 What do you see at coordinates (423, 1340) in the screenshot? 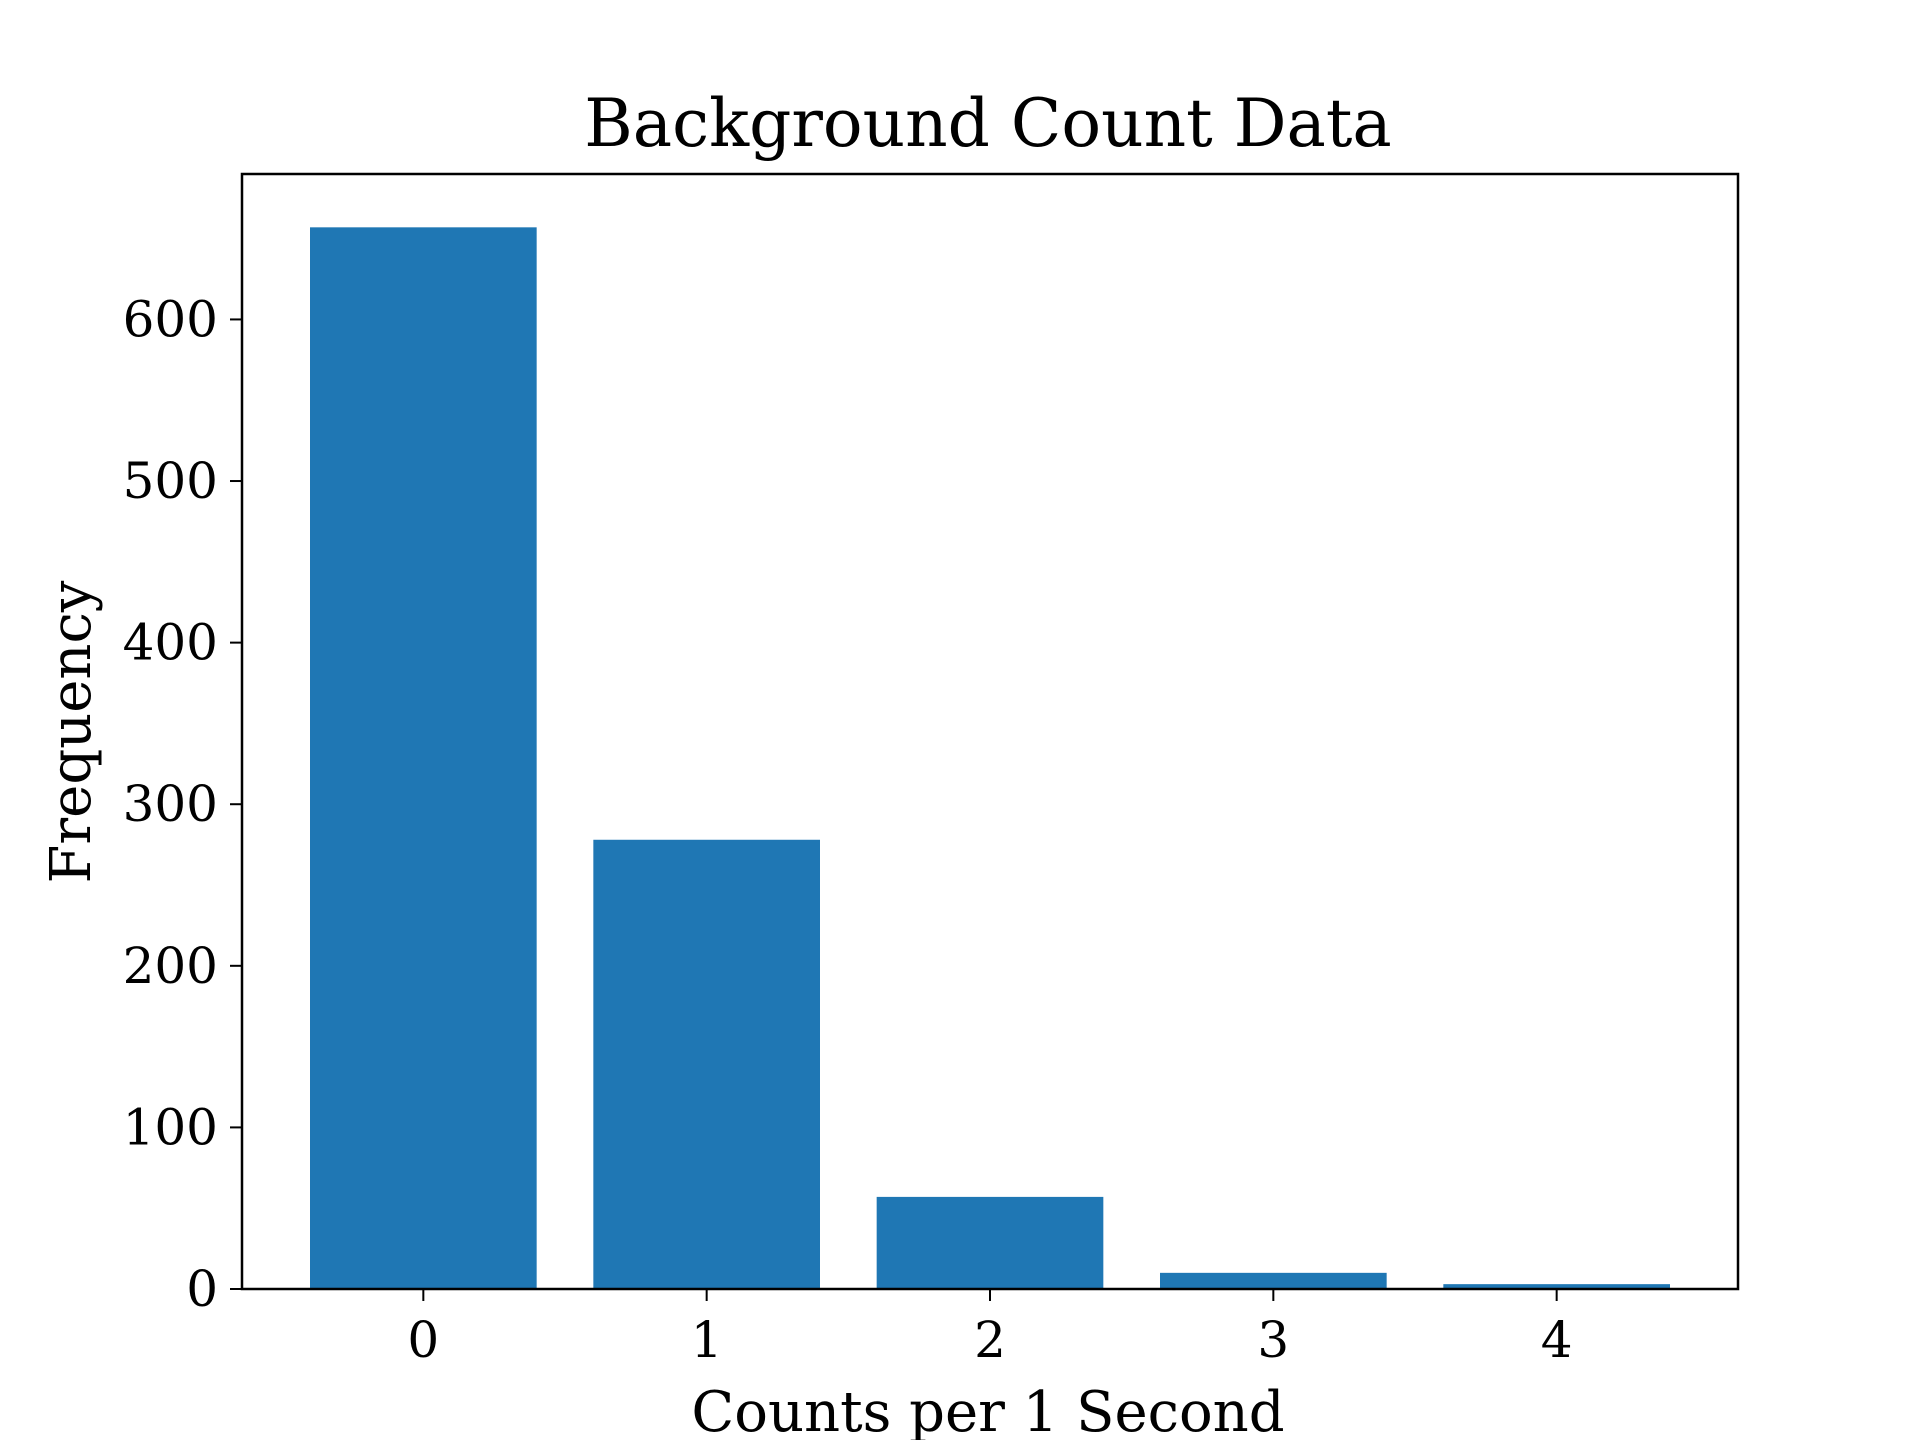
I see `x-tick-label-0: 0` at bounding box center [423, 1340].